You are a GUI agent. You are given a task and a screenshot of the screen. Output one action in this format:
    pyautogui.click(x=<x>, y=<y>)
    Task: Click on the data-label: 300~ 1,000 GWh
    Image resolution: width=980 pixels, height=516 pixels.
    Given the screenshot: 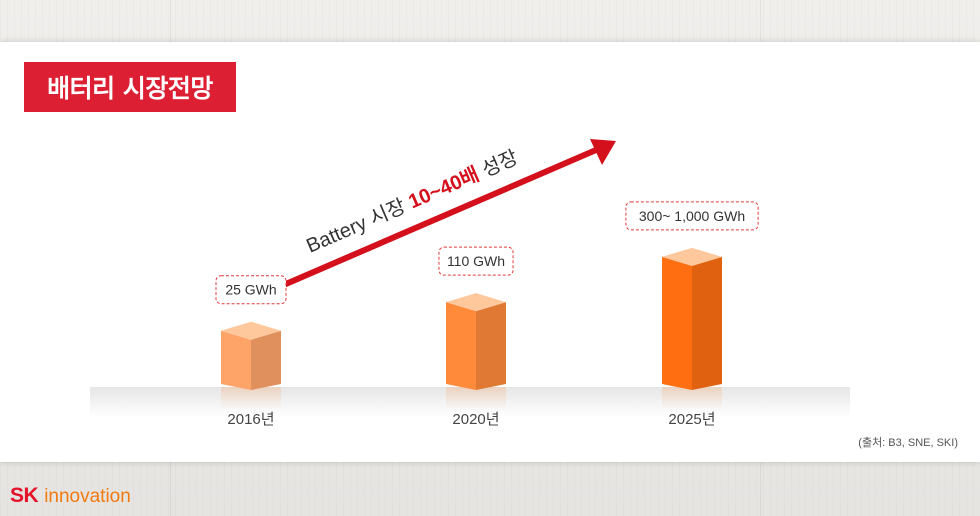 What is the action you would take?
    pyautogui.click(x=692, y=216)
    